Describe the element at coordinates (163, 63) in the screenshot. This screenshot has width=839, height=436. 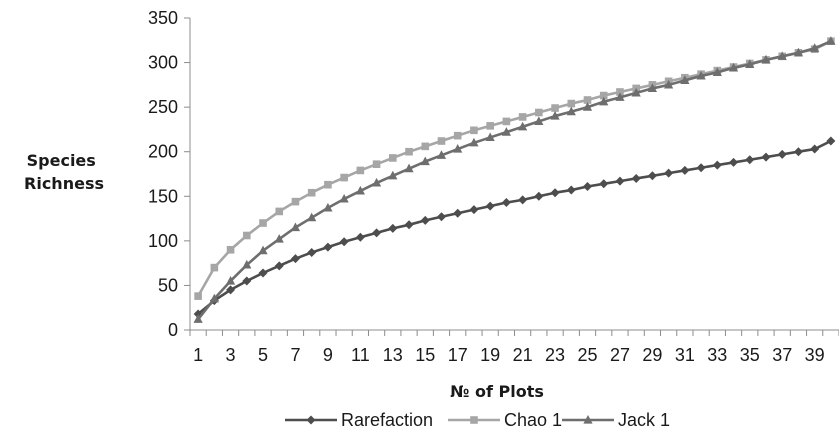
I see `y-tick-label: 300` at that location.